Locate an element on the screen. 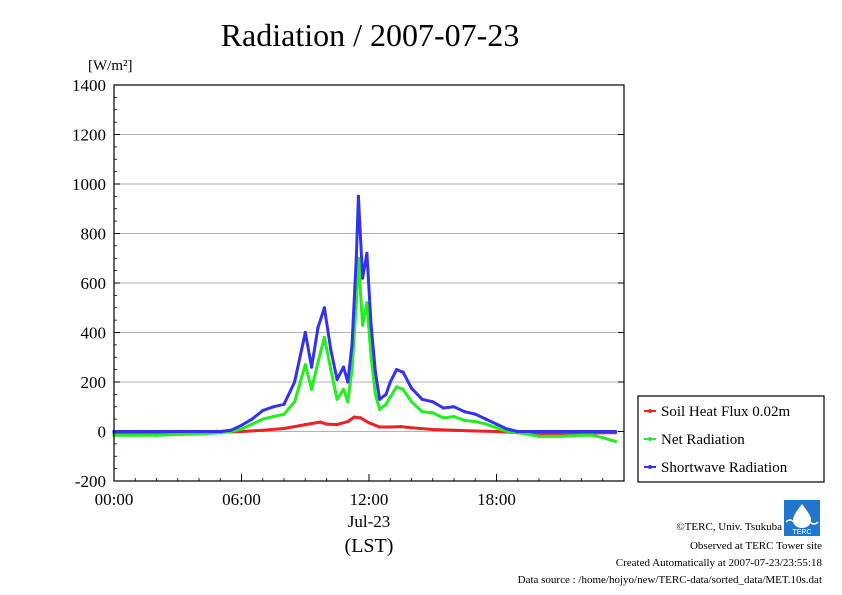  y-tick-label: -200 is located at coordinates (90, 481).